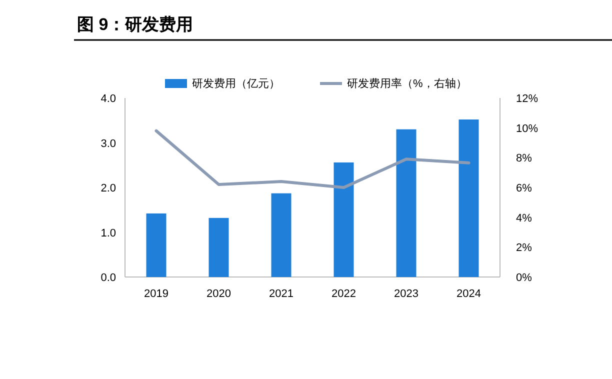 The image size is (612, 379). What do you see at coordinates (524, 278) in the screenshot?
I see `y2-tick-label: 0%` at bounding box center [524, 278].